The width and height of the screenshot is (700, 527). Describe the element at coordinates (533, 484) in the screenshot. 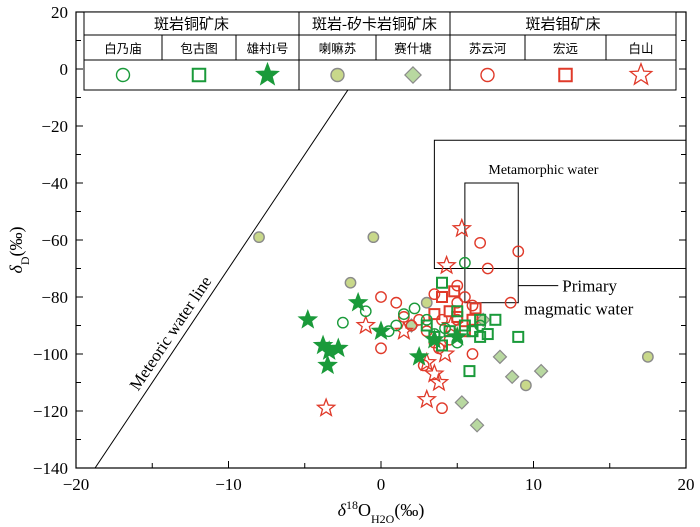

I see `x-tick-label: 10` at that location.